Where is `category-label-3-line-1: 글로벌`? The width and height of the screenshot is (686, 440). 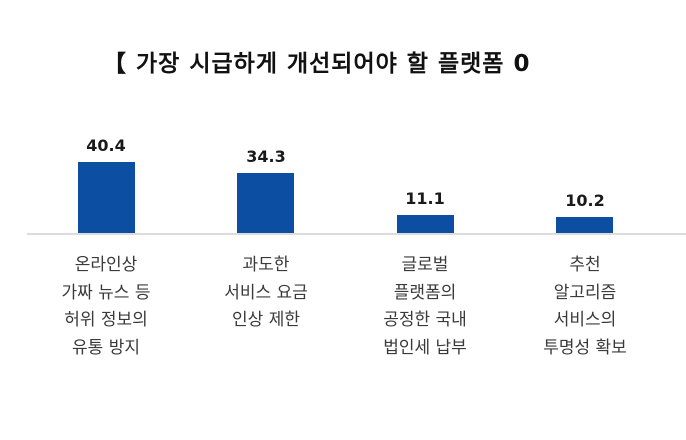
category-label-3-line-1: 글로벌 is located at coordinates (425, 265).